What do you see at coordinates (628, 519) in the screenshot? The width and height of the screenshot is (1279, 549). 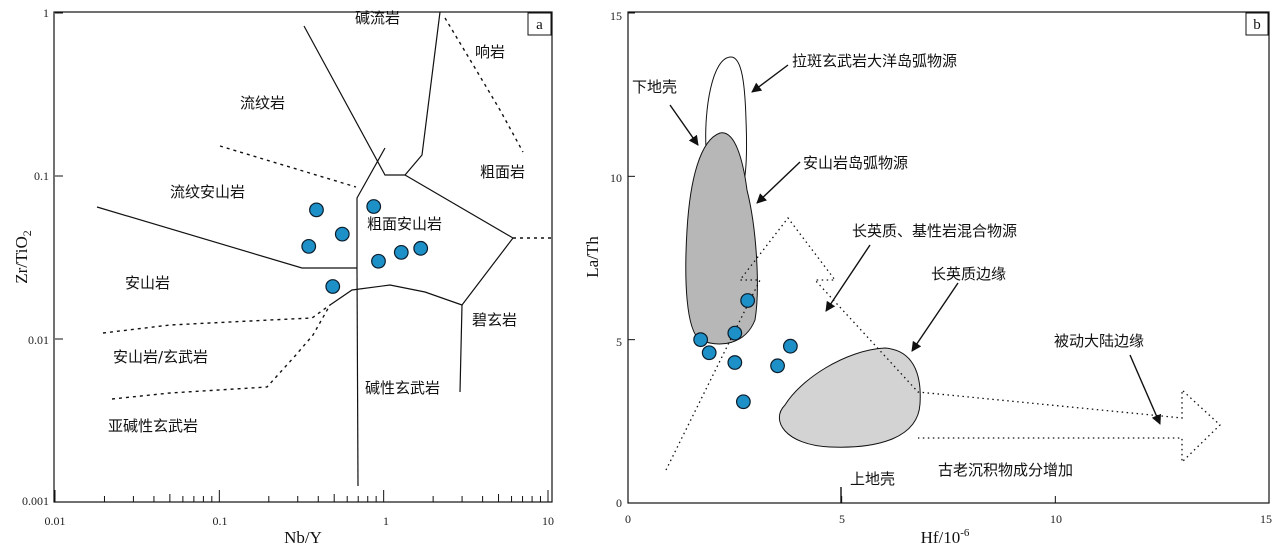 I see `x-tick-label: 0` at bounding box center [628, 519].